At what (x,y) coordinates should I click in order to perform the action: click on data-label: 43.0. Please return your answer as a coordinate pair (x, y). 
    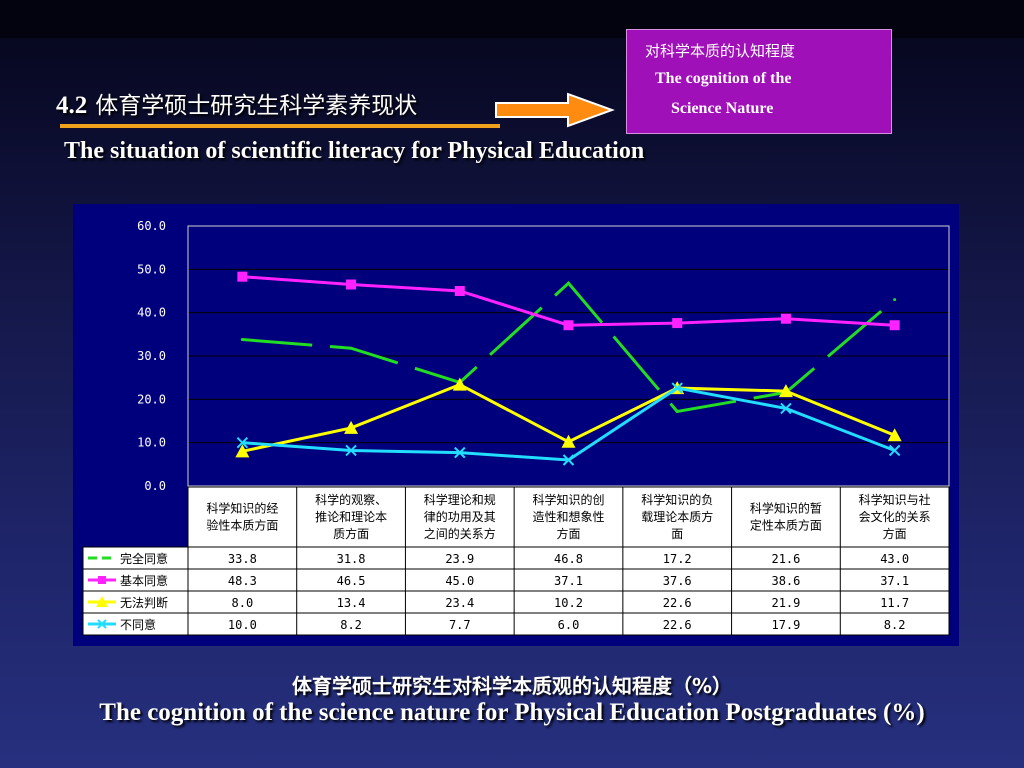
    Looking at the image, I should click on (894, 559).